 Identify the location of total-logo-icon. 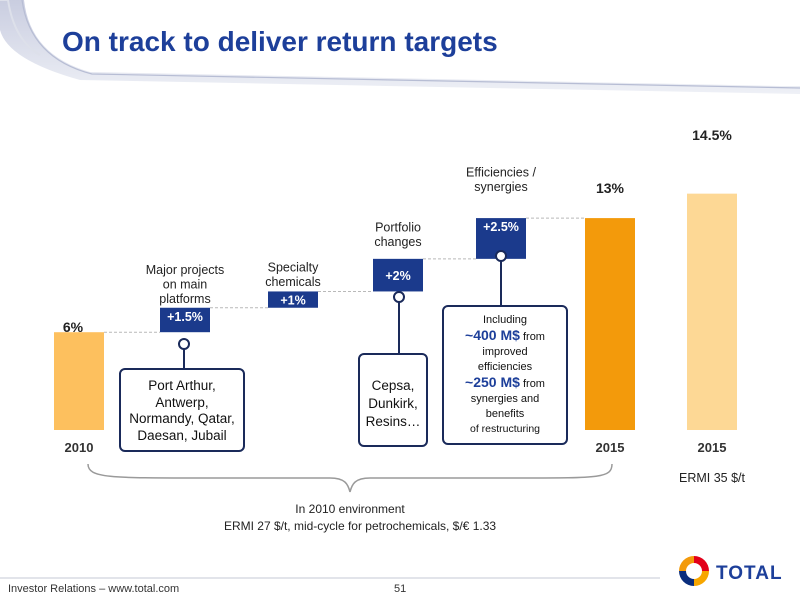
(694, 571).